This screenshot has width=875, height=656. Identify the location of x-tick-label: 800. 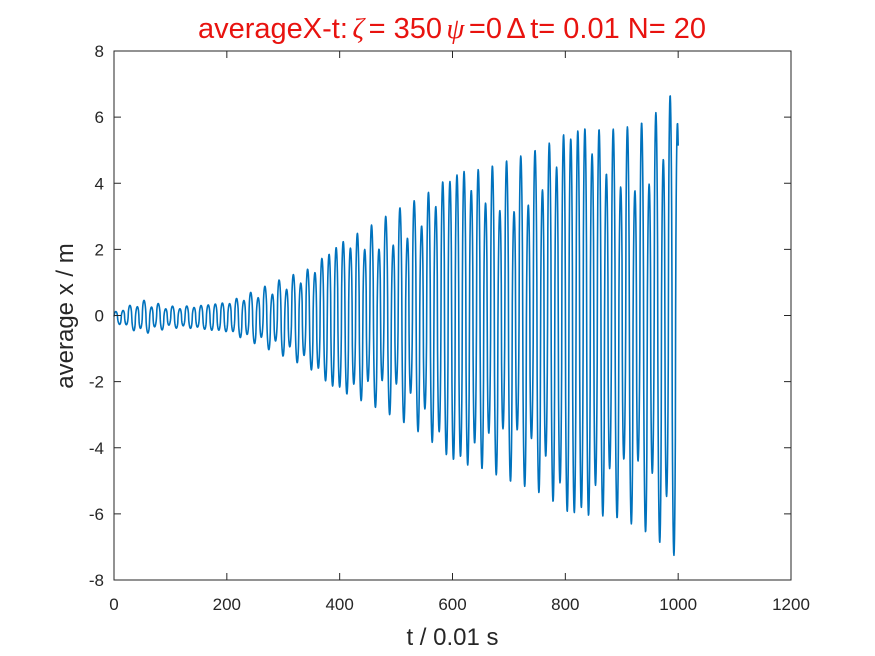
(565, 604).